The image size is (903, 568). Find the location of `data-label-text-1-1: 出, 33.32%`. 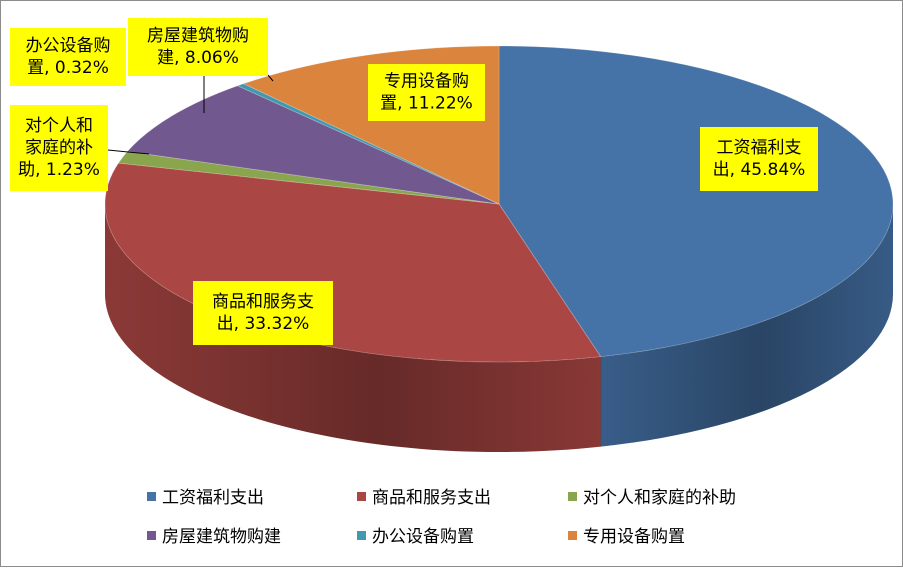

data-label-text-1-1: 出, 33.32% is located at coordinates (263, 324).